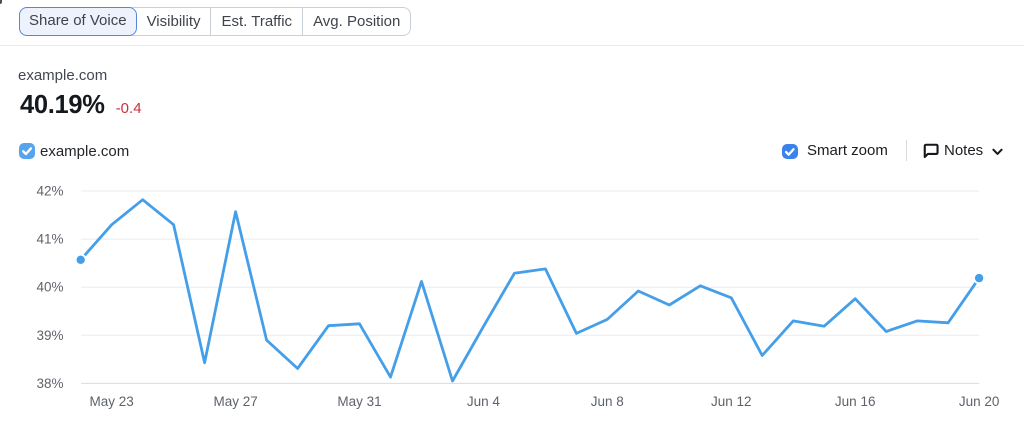  What do you see at coordinates (112, 401) in the screenshot?
I see `svg-text: May 23` at bounding box center [112, 401].